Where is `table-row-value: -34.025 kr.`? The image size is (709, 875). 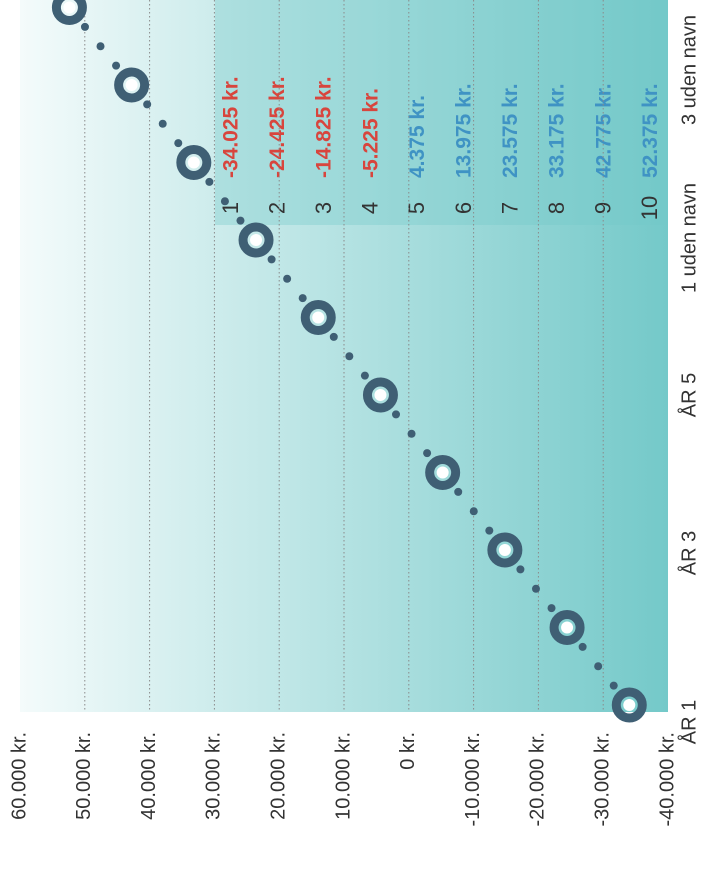 table-row-value: -34.025 kr. is located at coordinates (231, 127).